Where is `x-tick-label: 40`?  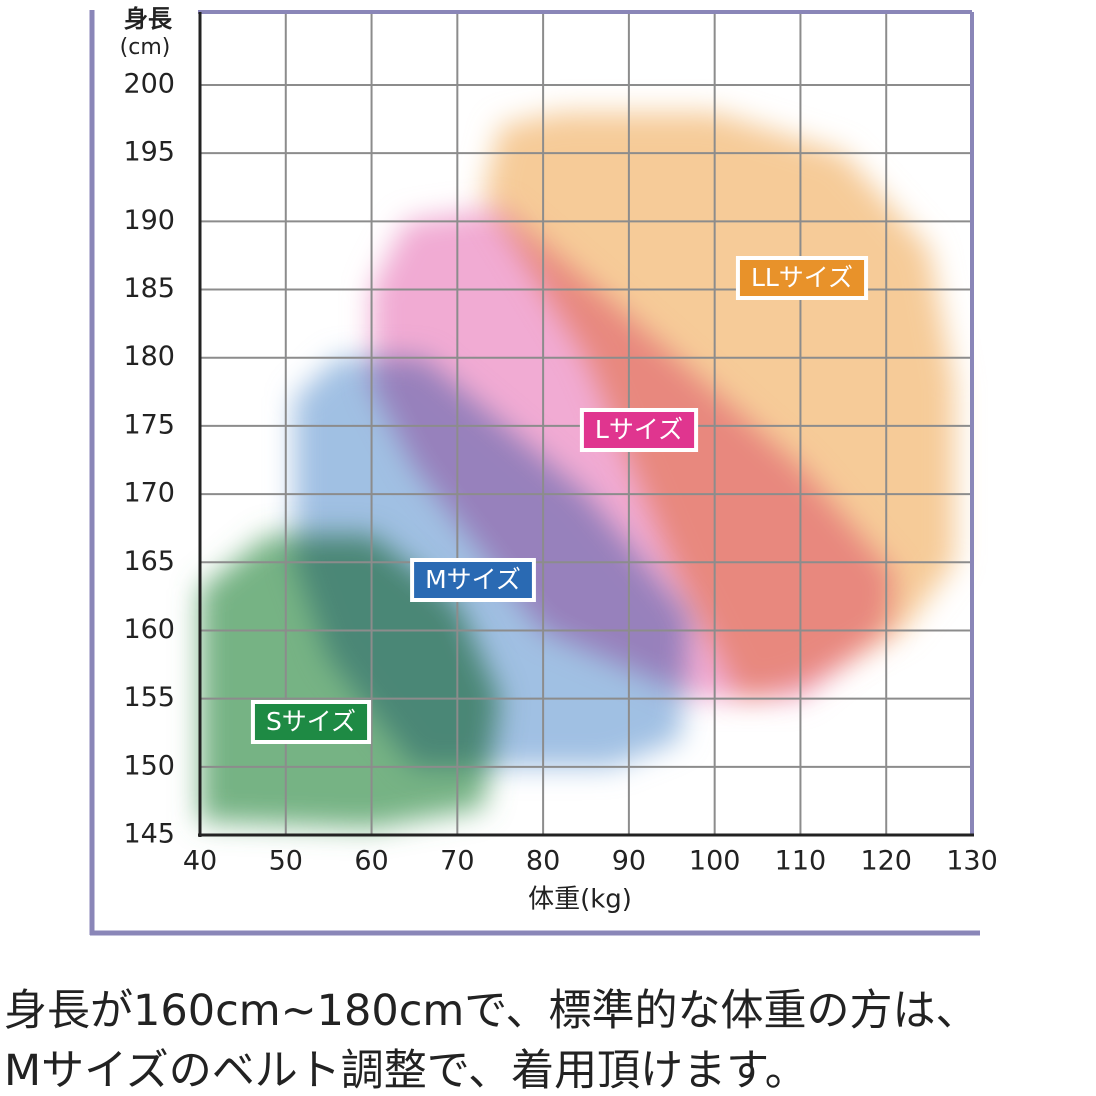 x-tick-label: 40 is located at coordinates (200, 861).